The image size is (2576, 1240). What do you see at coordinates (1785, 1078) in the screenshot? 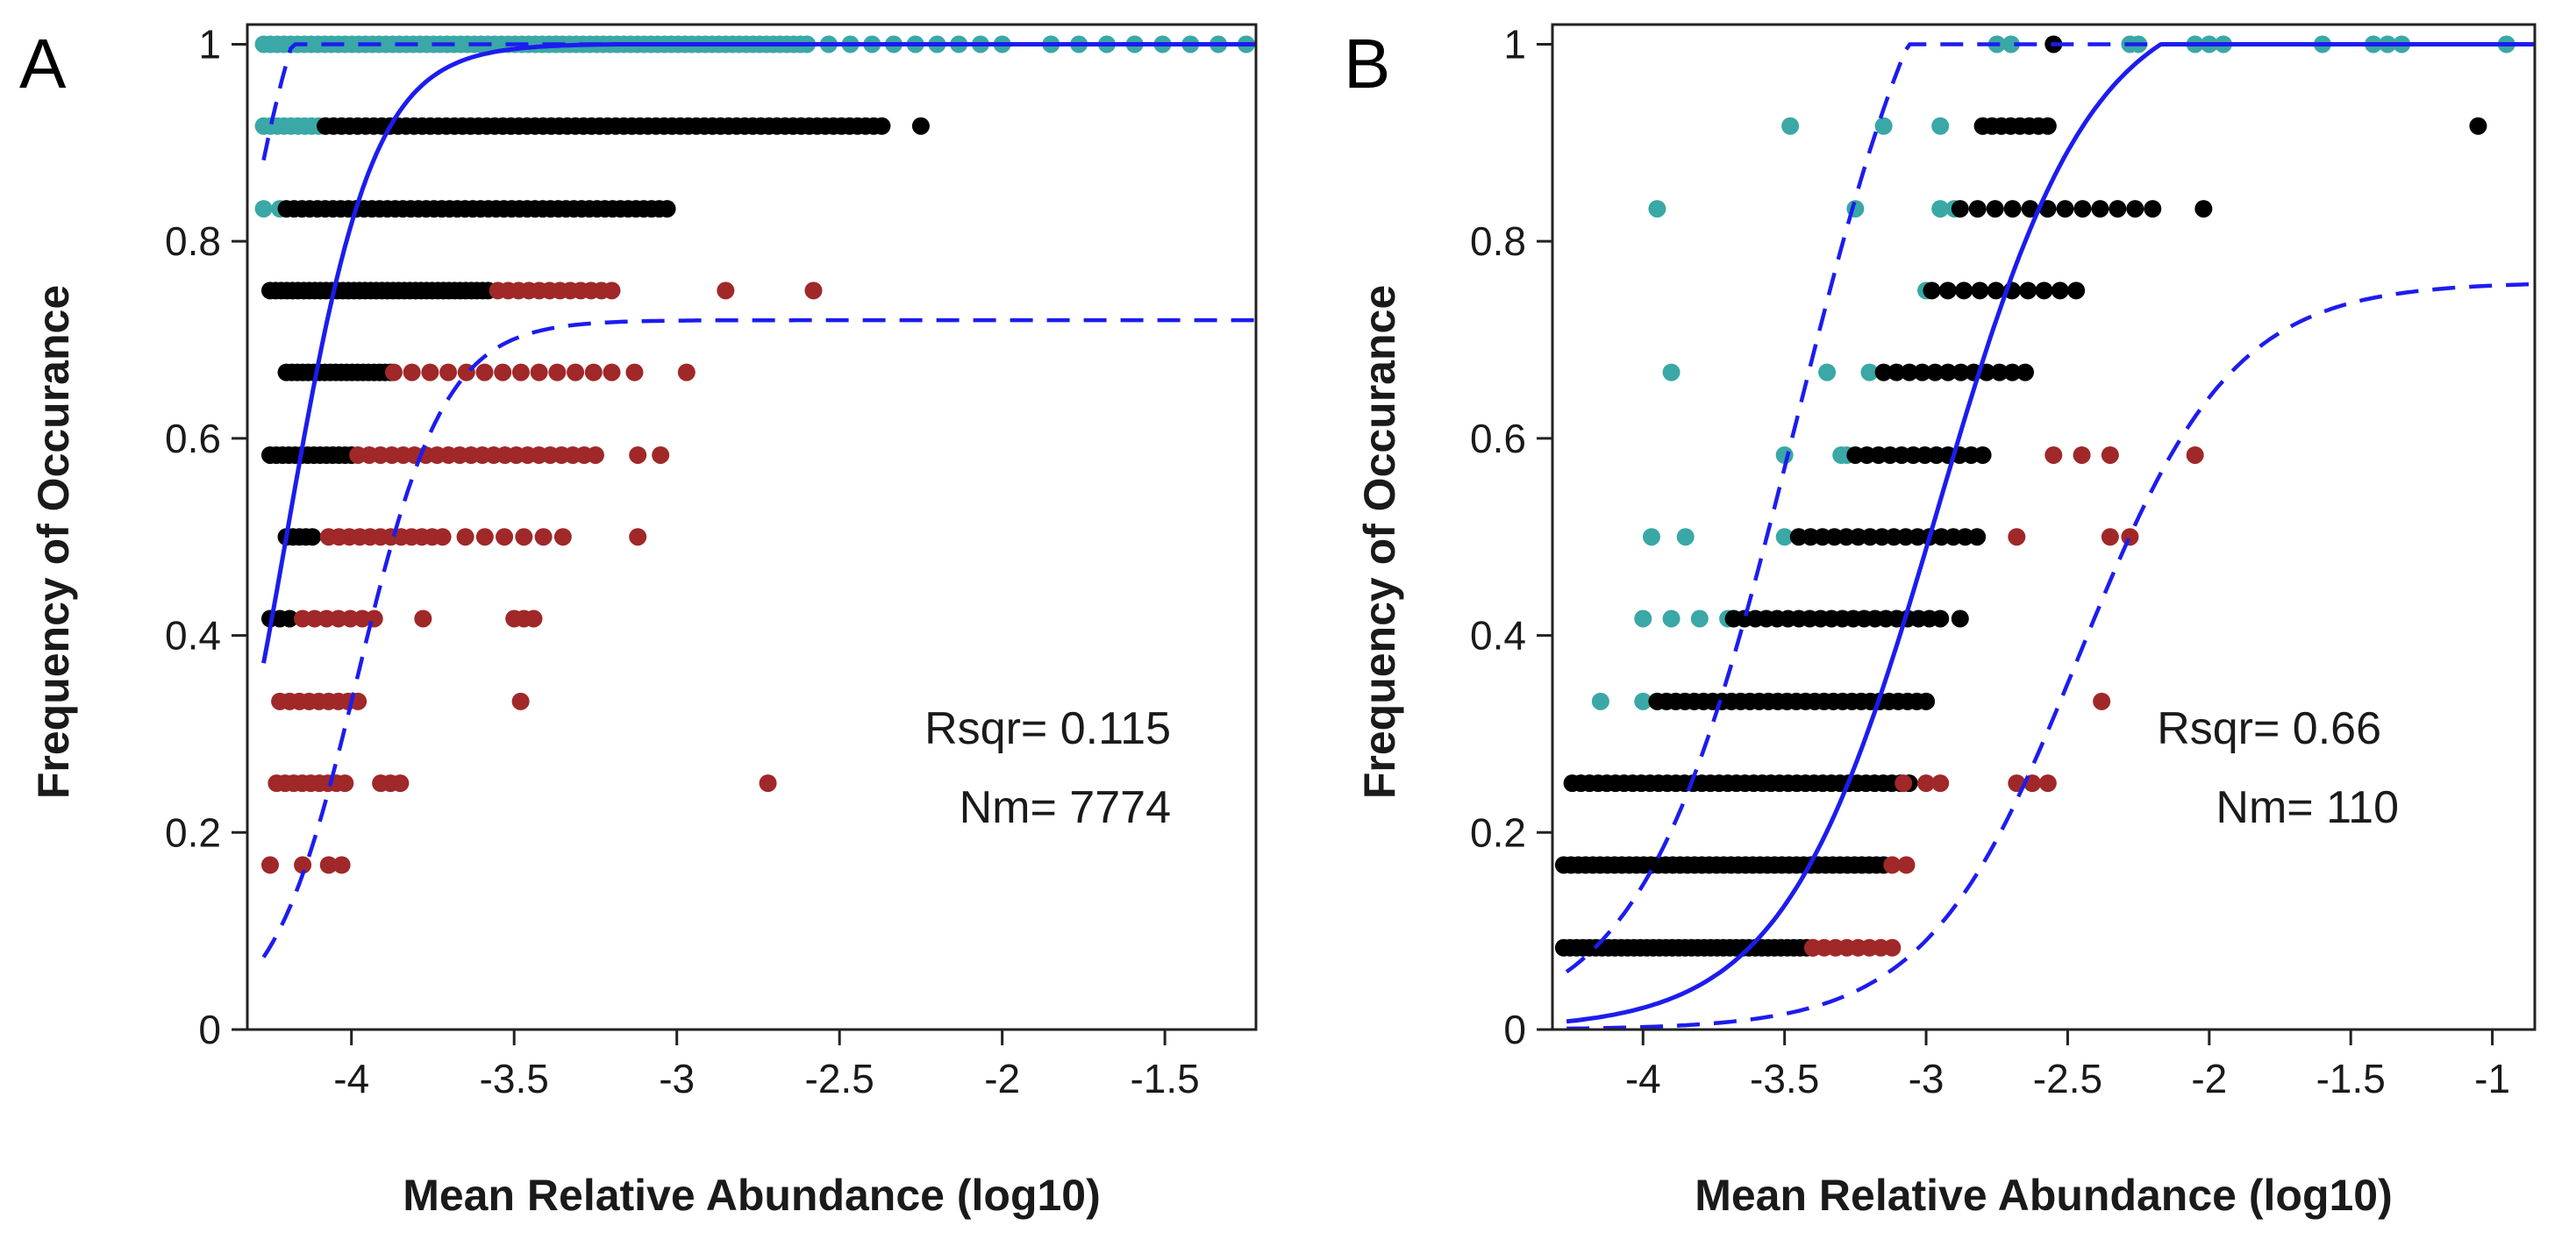
I see `x-tick-label: -3.5` at bounding box center [1785, 1078].